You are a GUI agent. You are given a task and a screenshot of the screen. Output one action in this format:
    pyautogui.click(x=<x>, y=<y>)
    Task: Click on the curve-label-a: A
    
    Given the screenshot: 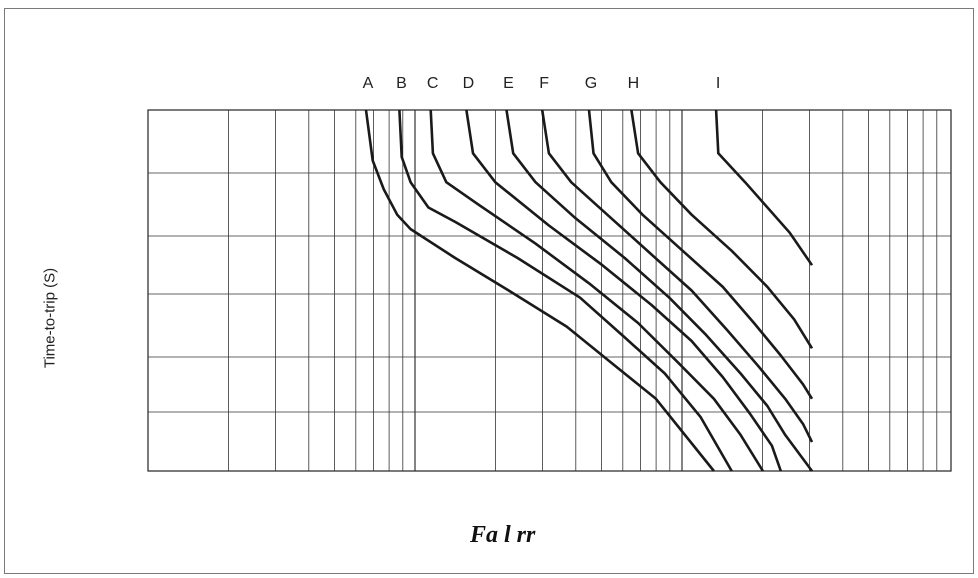 What is the action you would take?
    pyautogui.click(x=368, y=83)
    